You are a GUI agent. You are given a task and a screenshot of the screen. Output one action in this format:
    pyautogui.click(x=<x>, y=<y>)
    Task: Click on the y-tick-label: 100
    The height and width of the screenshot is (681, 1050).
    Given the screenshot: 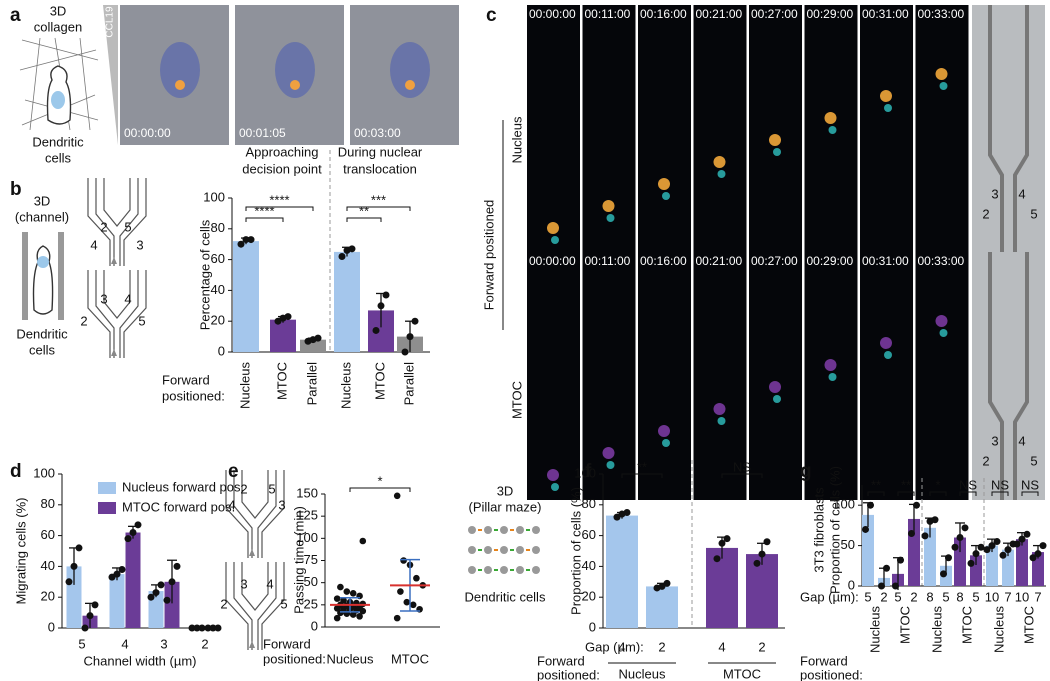 What is the action you would take?
    pyautogui.click(x=844, y=504)
    